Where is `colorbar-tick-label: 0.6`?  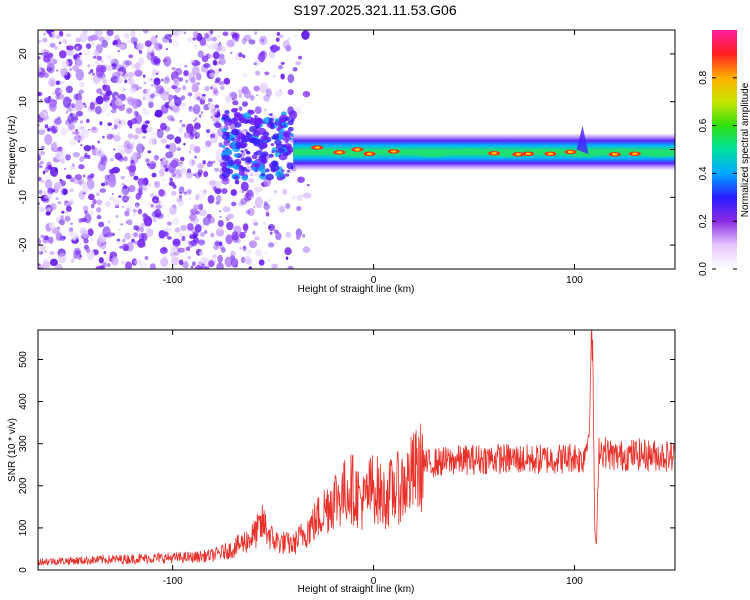
colorbar-tick-label: 0.6 is located at coordinates (703, 125).